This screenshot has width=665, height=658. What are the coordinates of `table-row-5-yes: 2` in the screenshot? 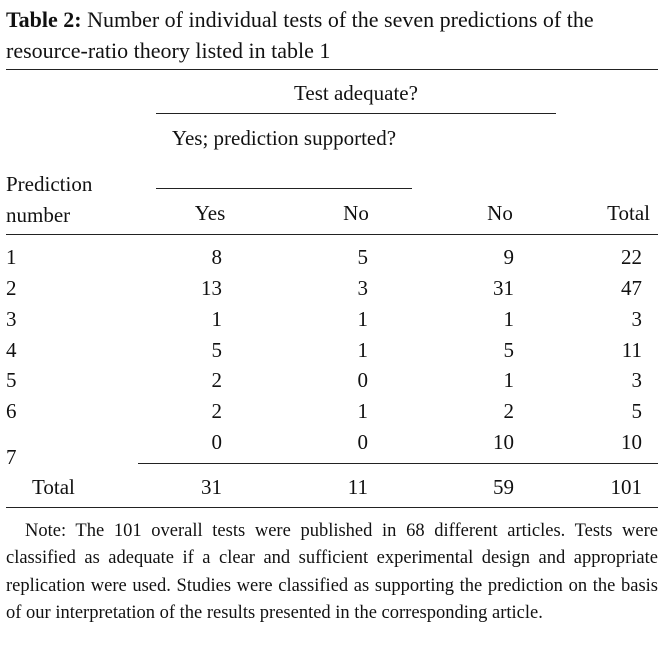 It's located at (217, 380).